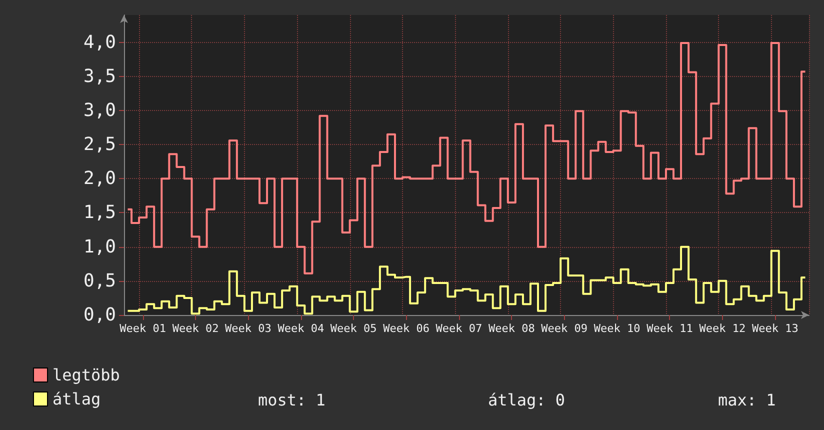 The image size is (824, 430). Describe the element at coordinates (99, 76) in the screenshot. I see `y-tick-label: 3,5` at that location.